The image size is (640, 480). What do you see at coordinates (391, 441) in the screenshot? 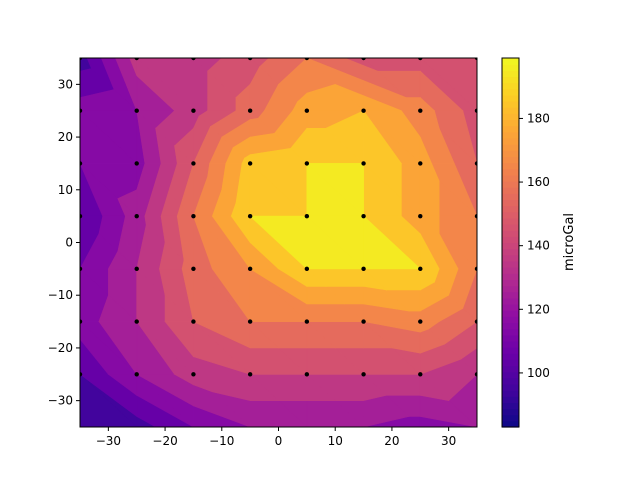
I see `x-tick-label: 20` at bounding box center [391, 441].